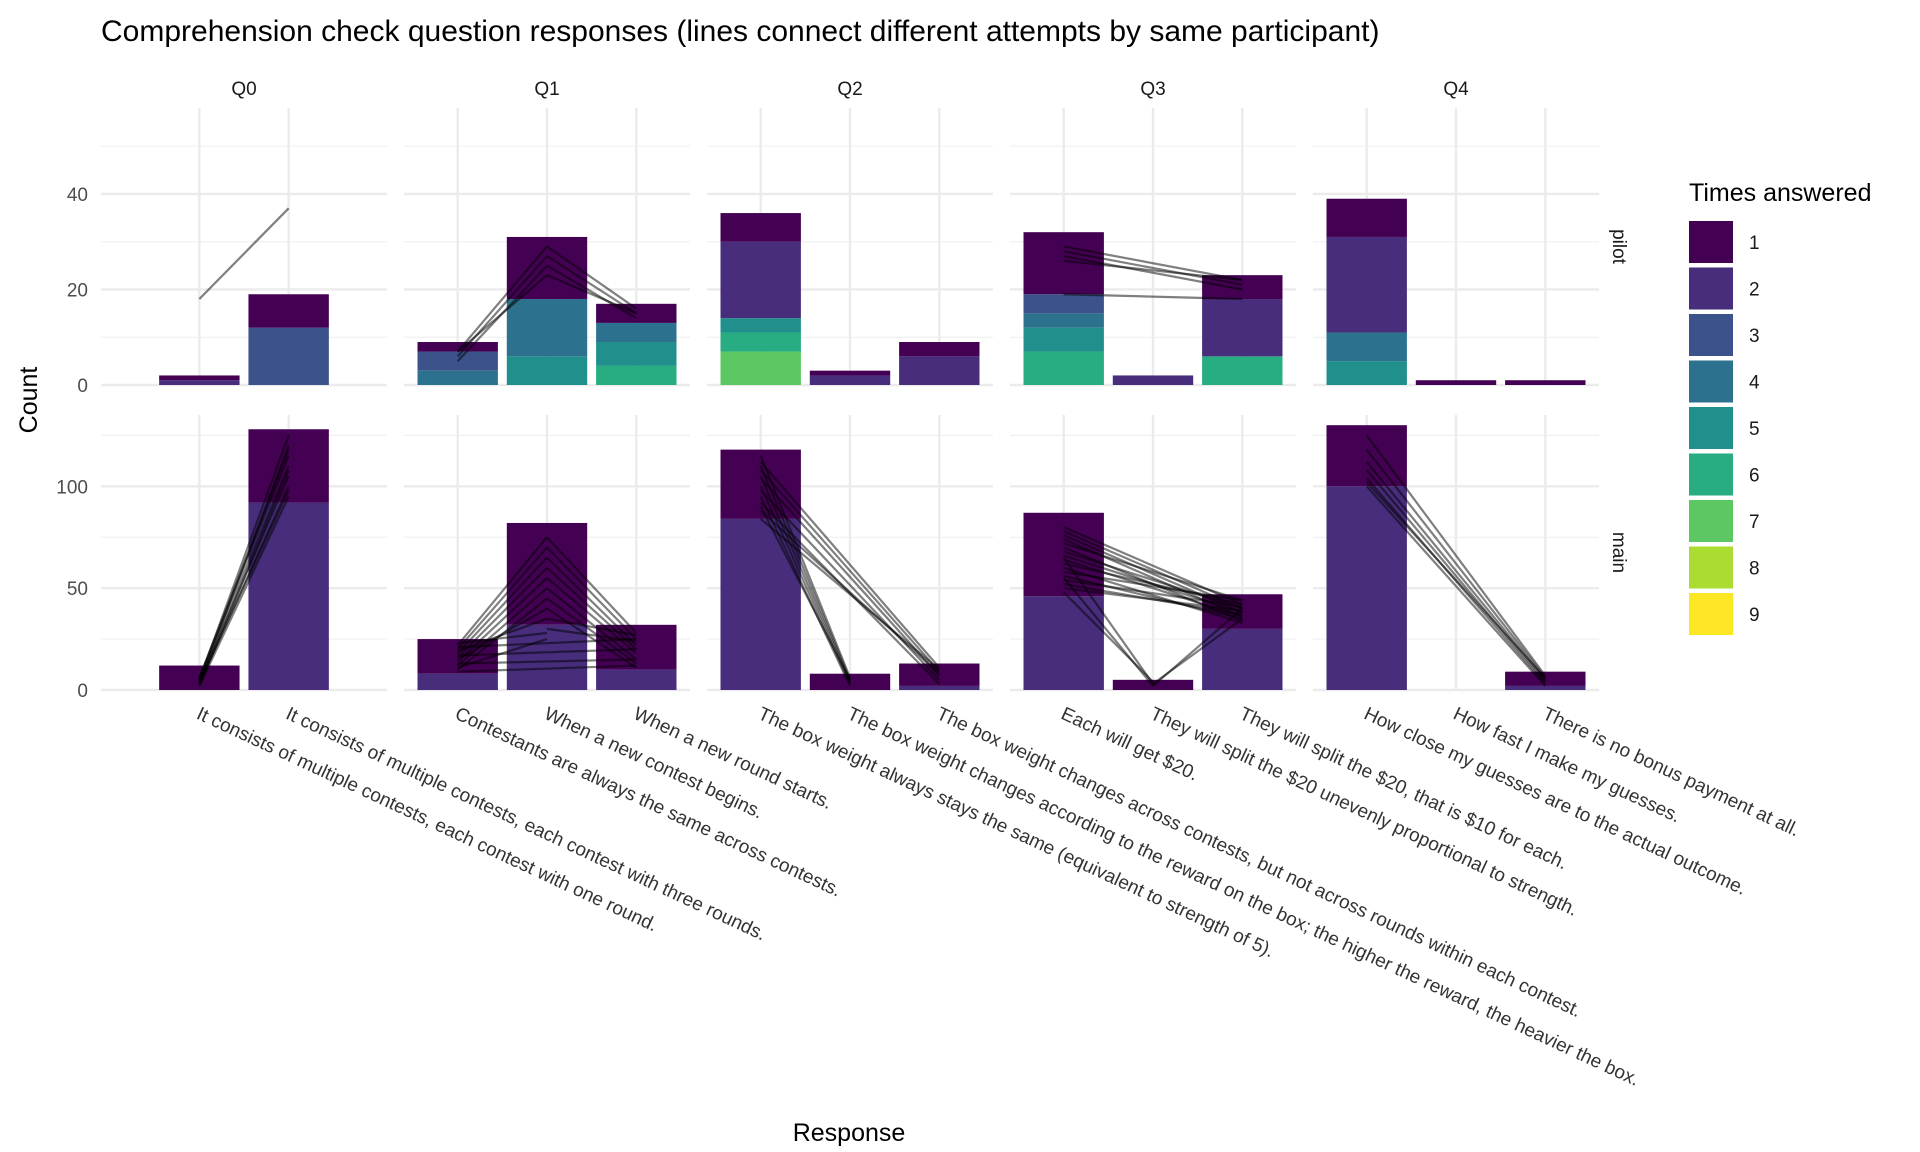 This screenshot has height=1152, width=1920. What do you see at coordinates (1754, 243) in the screenshot?
I see `legend-label-1: 1` at bounding box center [1754, 243].